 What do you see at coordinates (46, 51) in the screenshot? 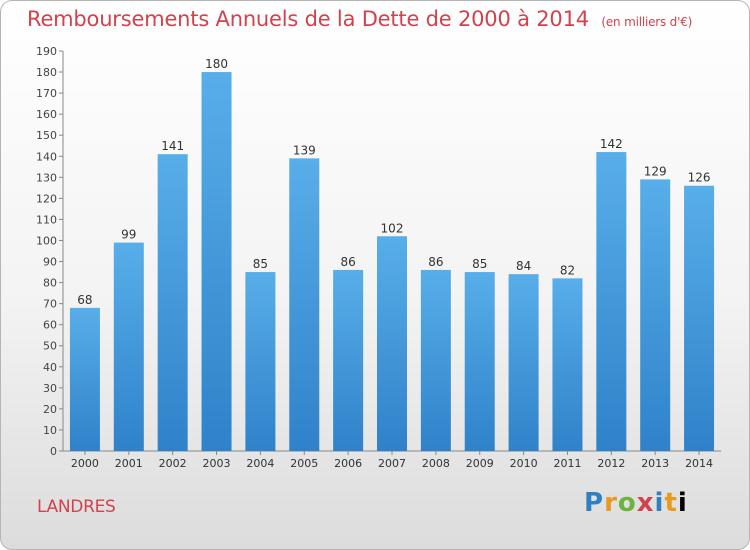
I see `y-tick-label: 190` at bounding box center [46, 51].